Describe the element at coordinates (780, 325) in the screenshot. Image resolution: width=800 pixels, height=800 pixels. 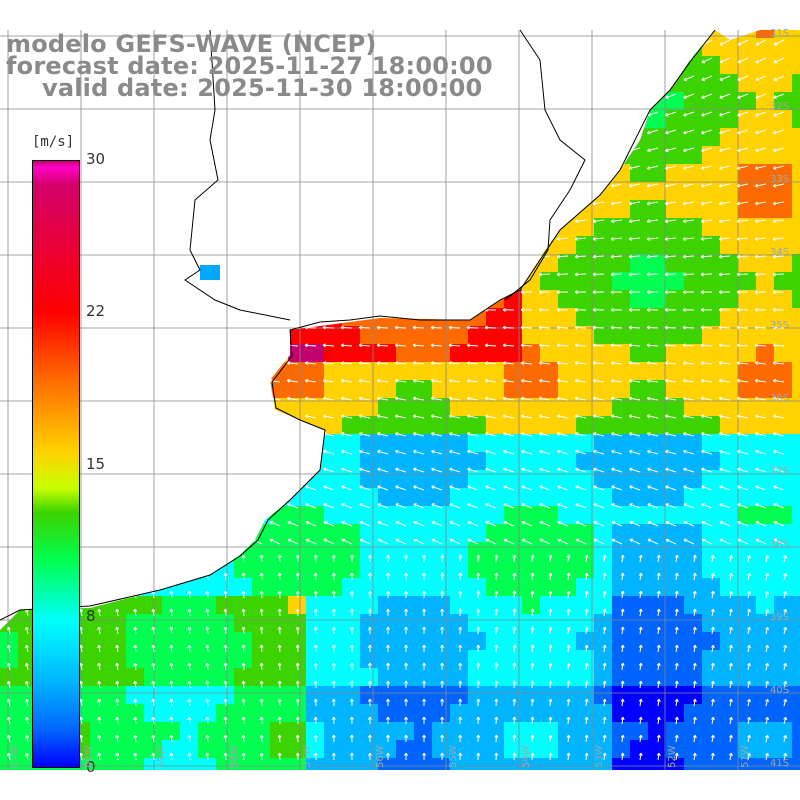
I see `latitude-label: 35S` at that location.